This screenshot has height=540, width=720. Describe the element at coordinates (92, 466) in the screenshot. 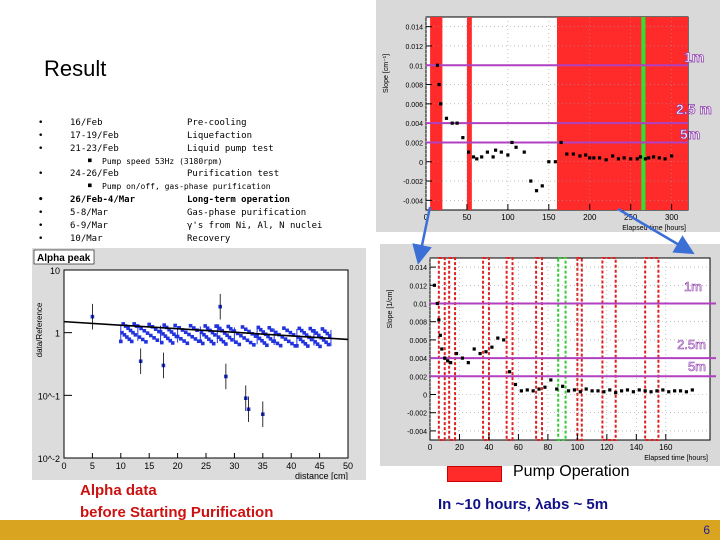

I see `x-tick-label: 5` at that location.